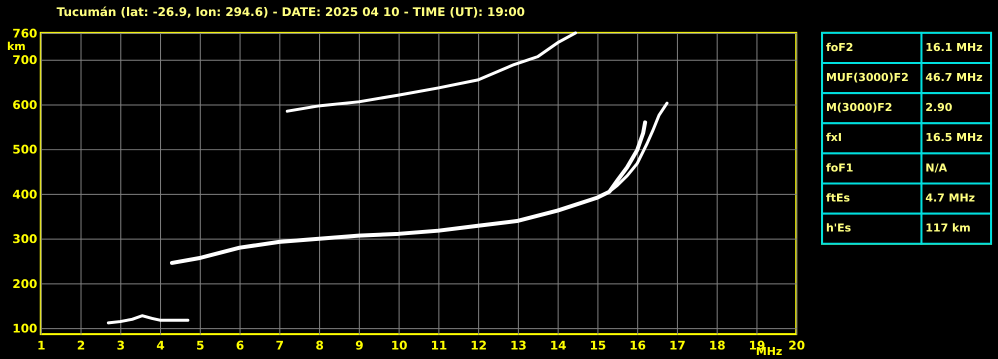 Image resolution: width=998 pixels, height=359 pixels. Describe the element at coordinates (240, 345) in the screenshot. I see `x-tick-label: 6` at that location.